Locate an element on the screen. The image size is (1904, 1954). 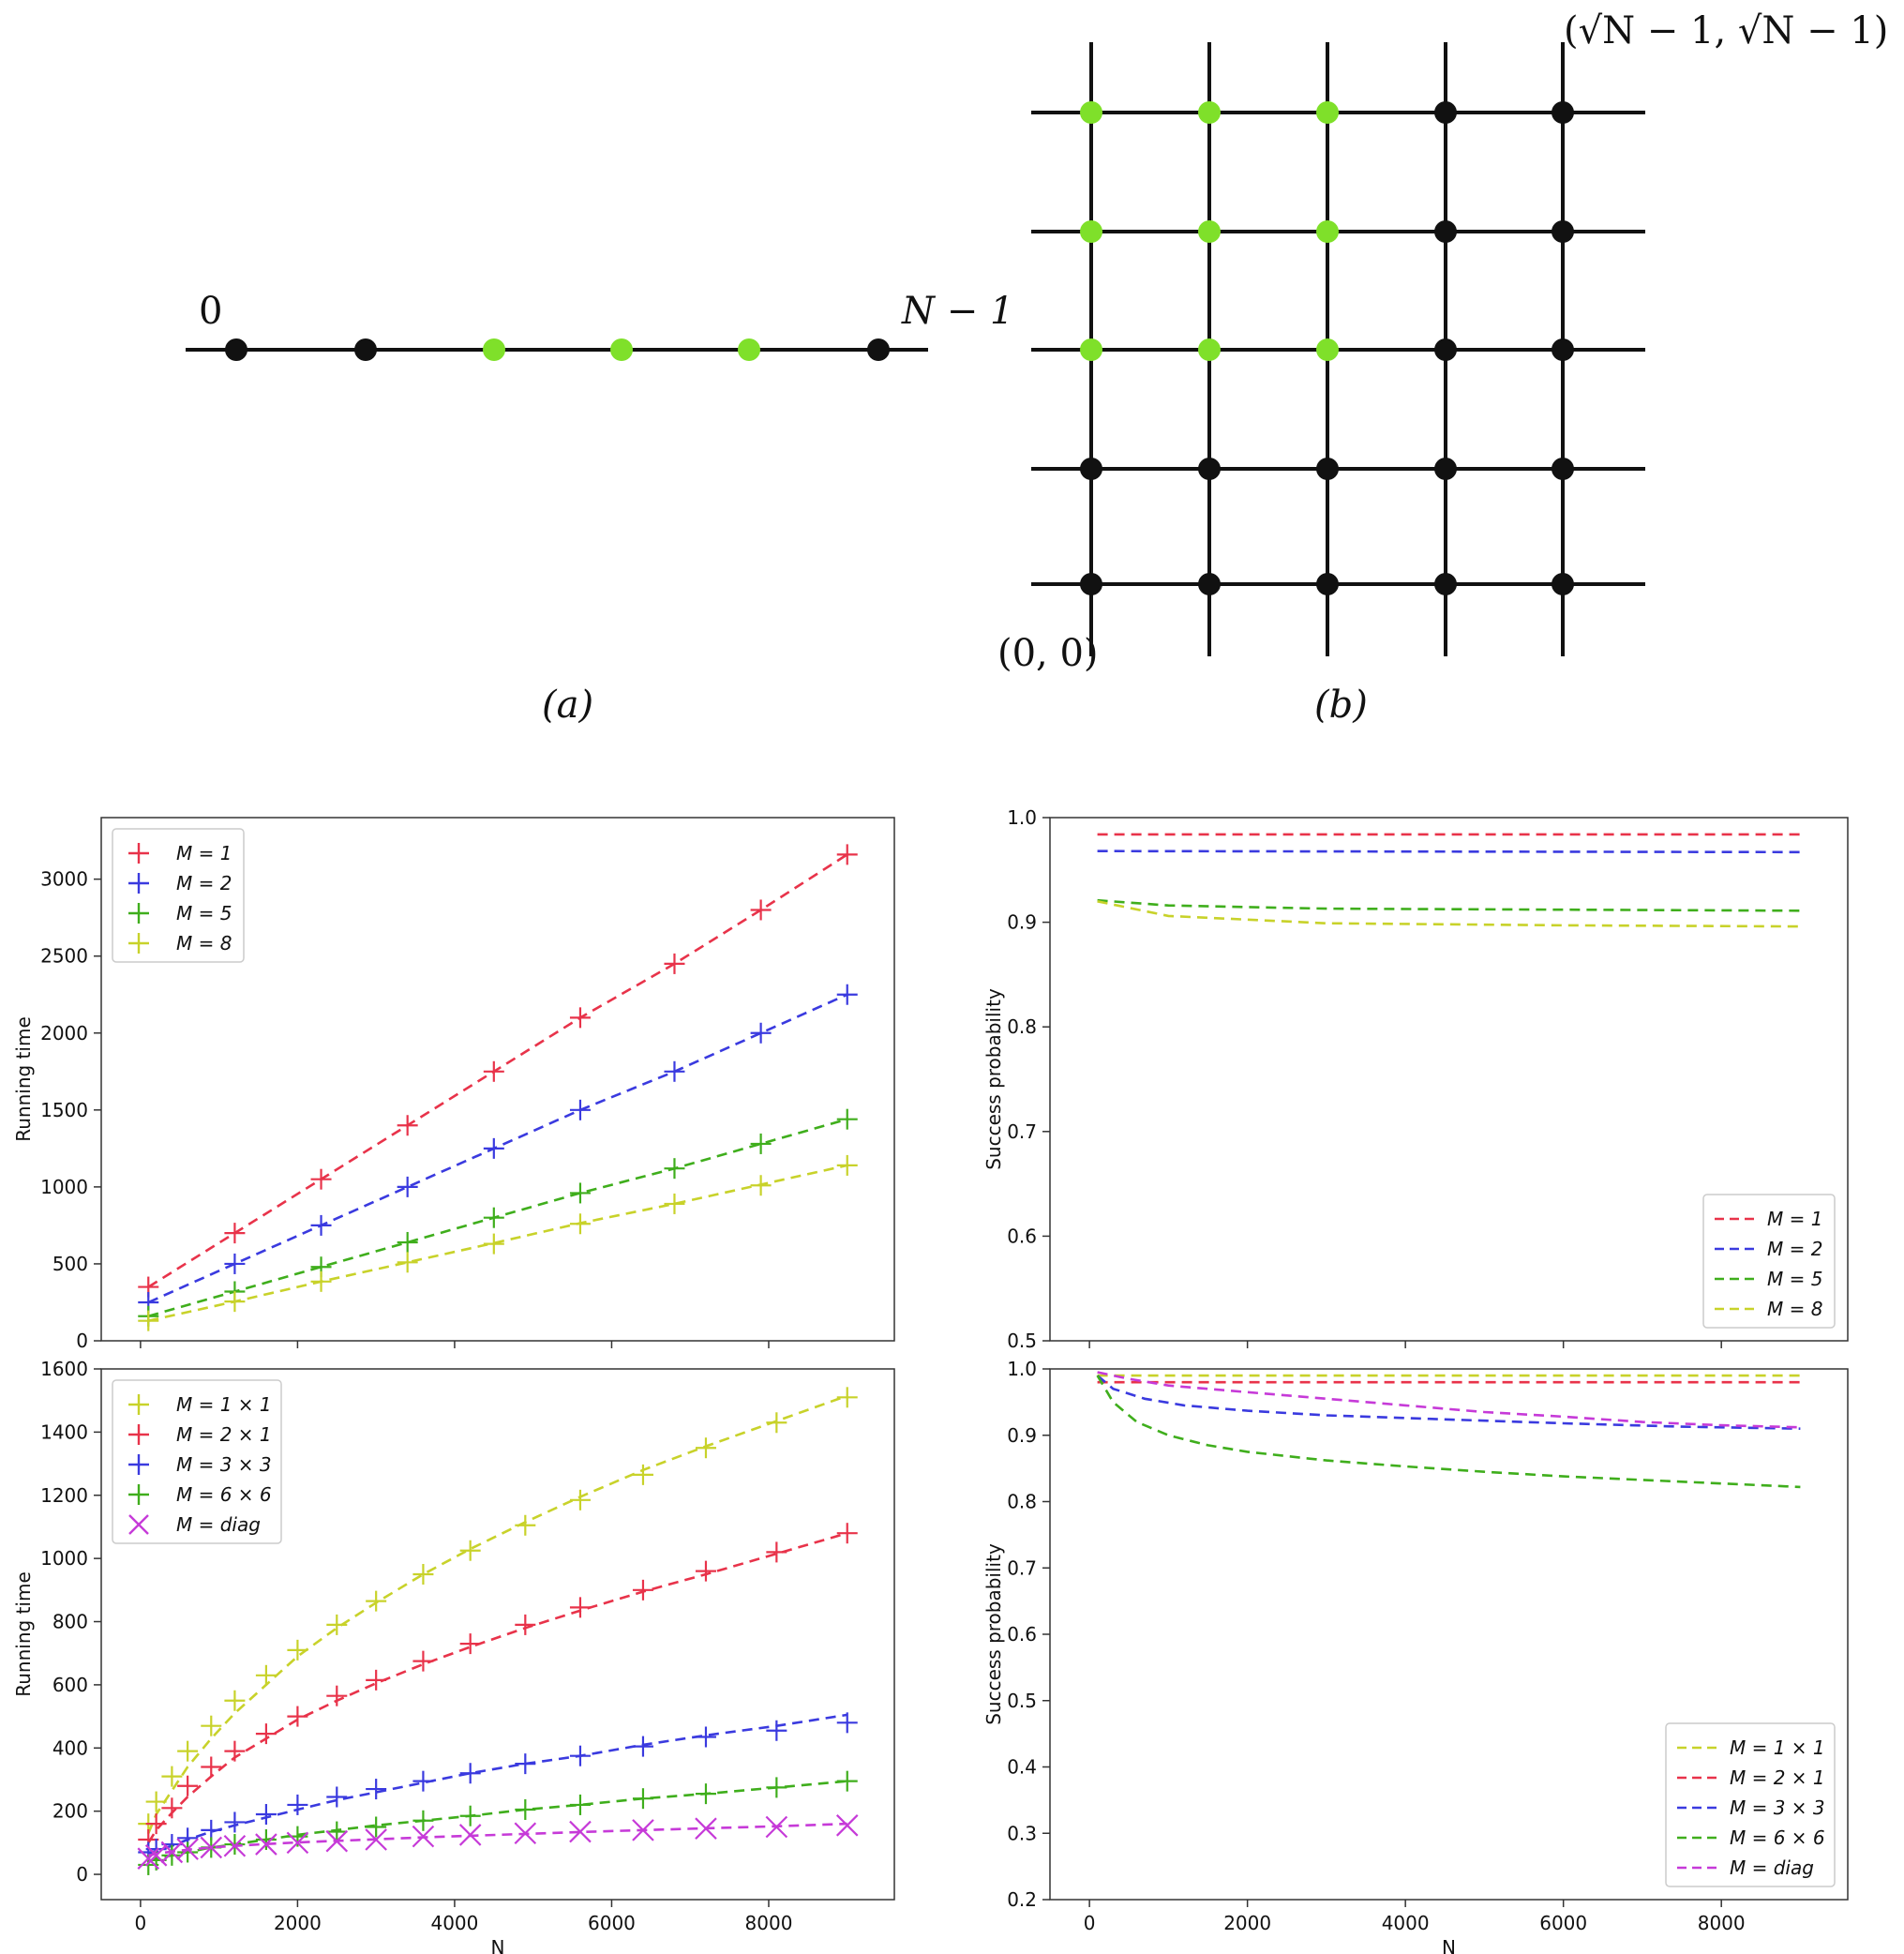
y-tick-label: 3000 is located at coordinates (64, 880).